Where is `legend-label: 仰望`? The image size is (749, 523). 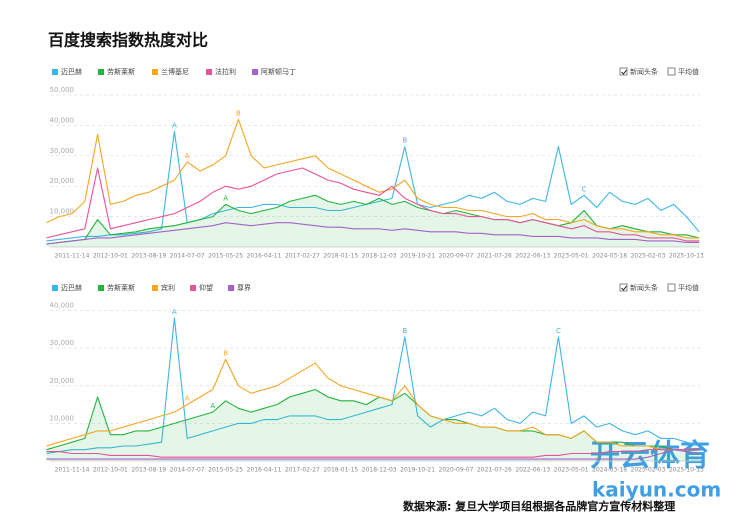 legend-label: 仰望 is located at coordinates (206, 287).